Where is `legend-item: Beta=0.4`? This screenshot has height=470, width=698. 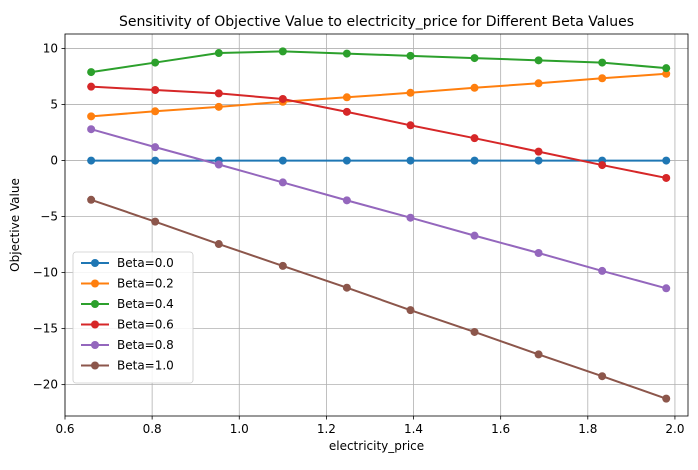 legend-item: Beta=0.4 is located at coordinates (127, 304).